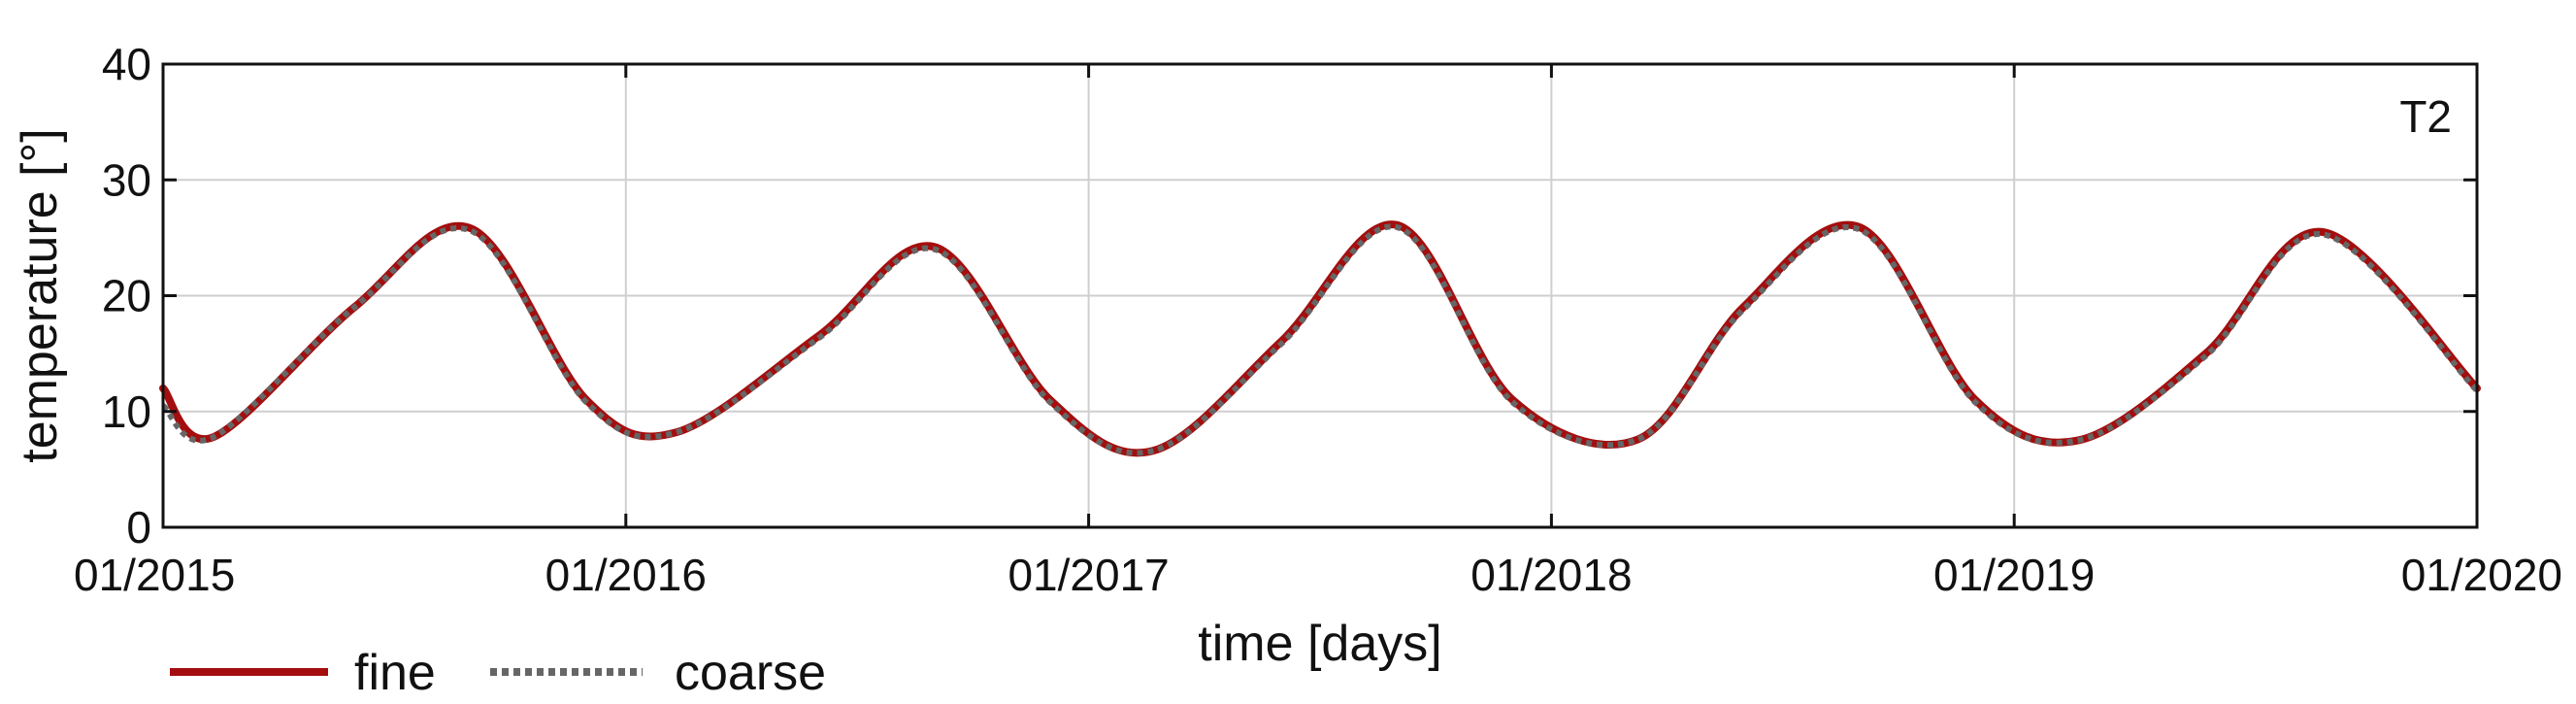 The height and width of the screenshot is (704, 2576). I want to click on y-tick-label: 10, so click(126, 411).